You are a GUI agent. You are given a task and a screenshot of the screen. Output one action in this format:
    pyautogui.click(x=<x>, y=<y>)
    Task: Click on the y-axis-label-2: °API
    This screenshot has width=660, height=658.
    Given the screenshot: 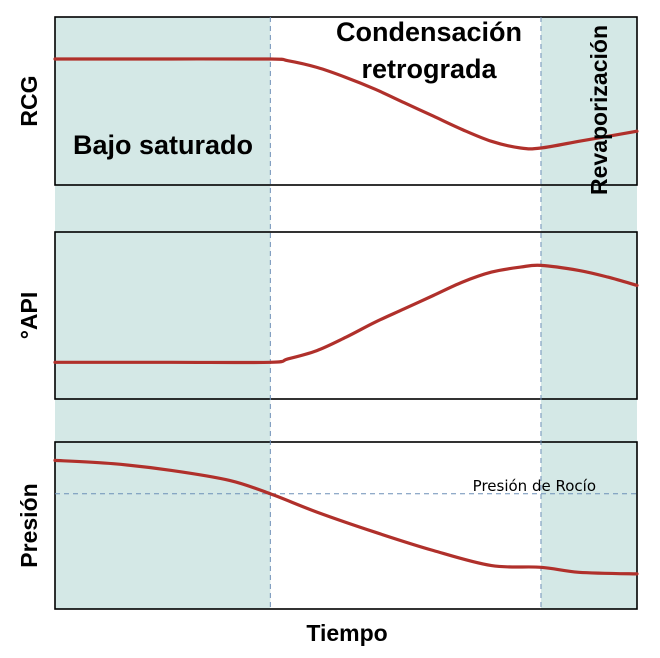 What is the action you would take?
    pyautogui.click(x=29, y=316)
    